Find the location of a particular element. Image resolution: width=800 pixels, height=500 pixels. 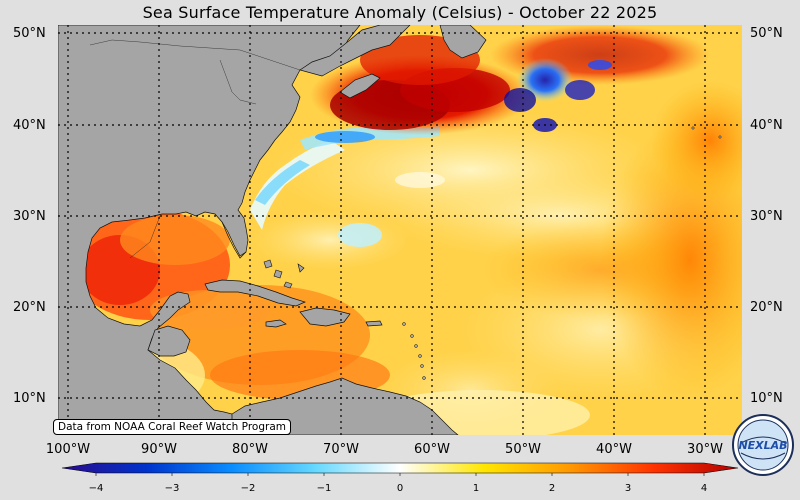

lat-label-10n-left: 10°N is located at coordinates (29, 398).